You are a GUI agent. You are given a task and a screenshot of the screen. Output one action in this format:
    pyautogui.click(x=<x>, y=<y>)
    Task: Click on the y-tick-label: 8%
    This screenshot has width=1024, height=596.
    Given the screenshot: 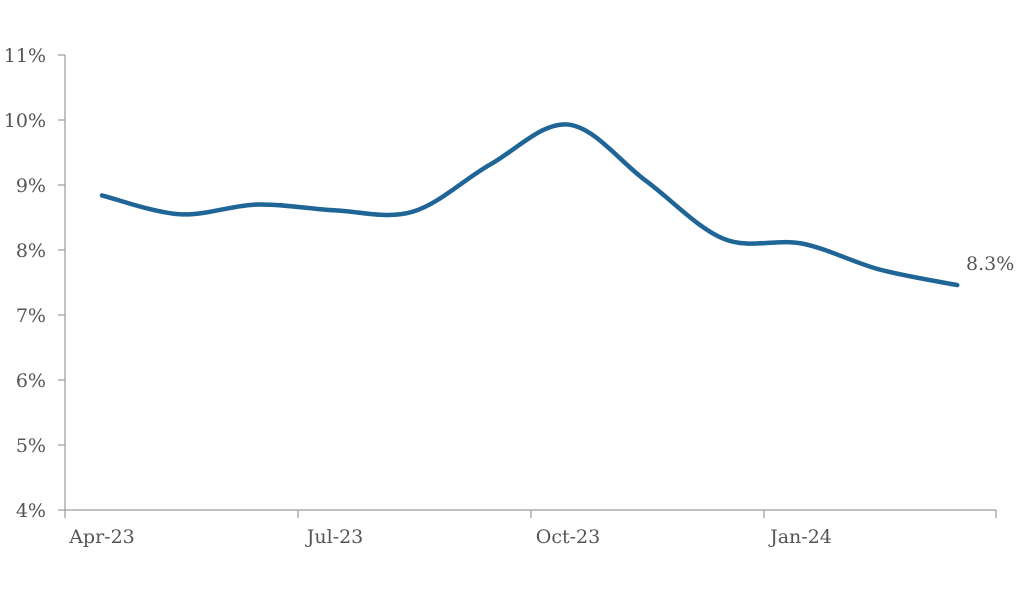 What is the action you would take?
    pyautogui.click(x=31, y=251)
    